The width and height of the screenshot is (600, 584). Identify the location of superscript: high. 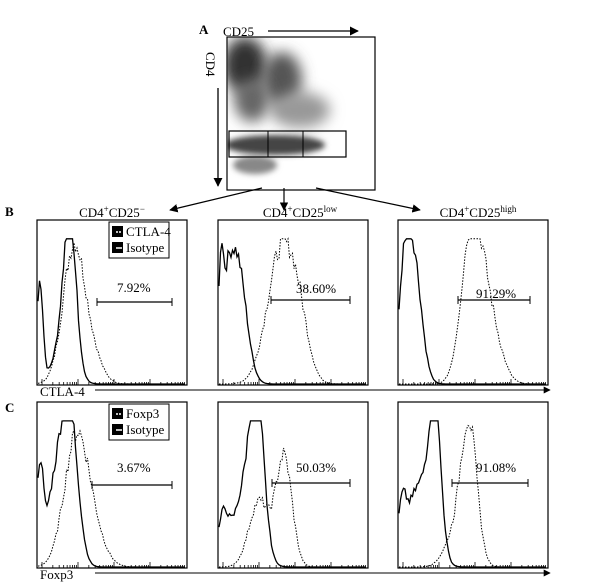
(508, 209).